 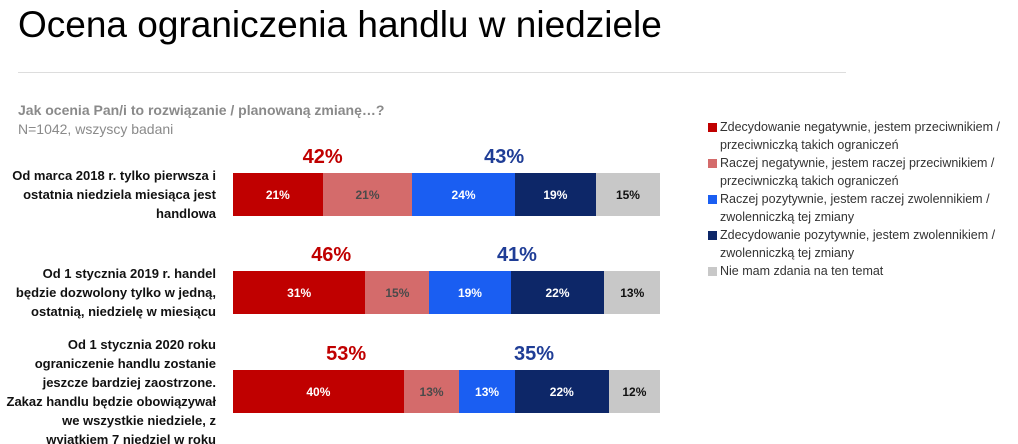 I want to click on legend-label: Nie mam zdania na ten temat, so click(x=802, y=271).